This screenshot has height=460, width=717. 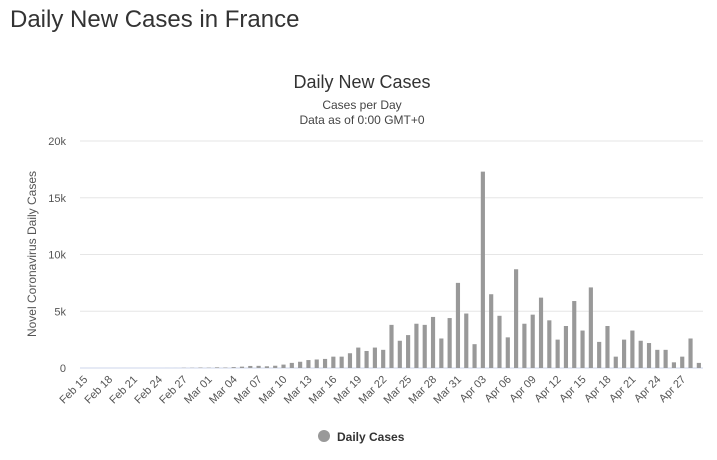 I want to click on y-tick-label: 10k, so click(x=57, y=256).